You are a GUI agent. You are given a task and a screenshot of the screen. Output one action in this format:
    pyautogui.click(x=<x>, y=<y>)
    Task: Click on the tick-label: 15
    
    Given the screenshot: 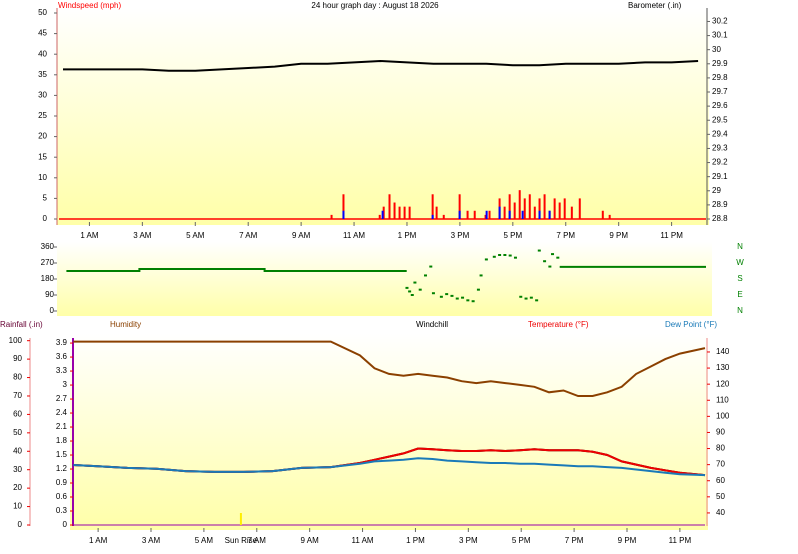 What is the action you would take?
    pyautogui.click(x=42, y=156)
    